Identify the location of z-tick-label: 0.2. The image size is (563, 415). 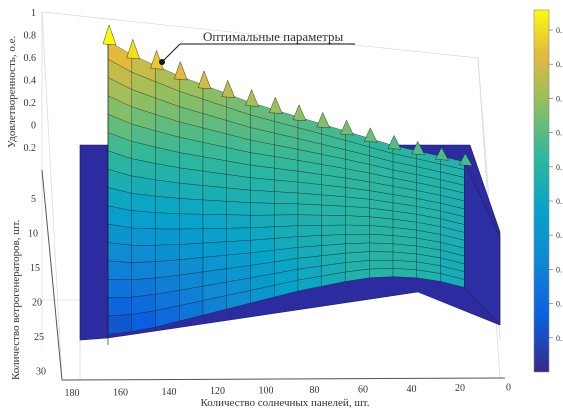
(30, 148).